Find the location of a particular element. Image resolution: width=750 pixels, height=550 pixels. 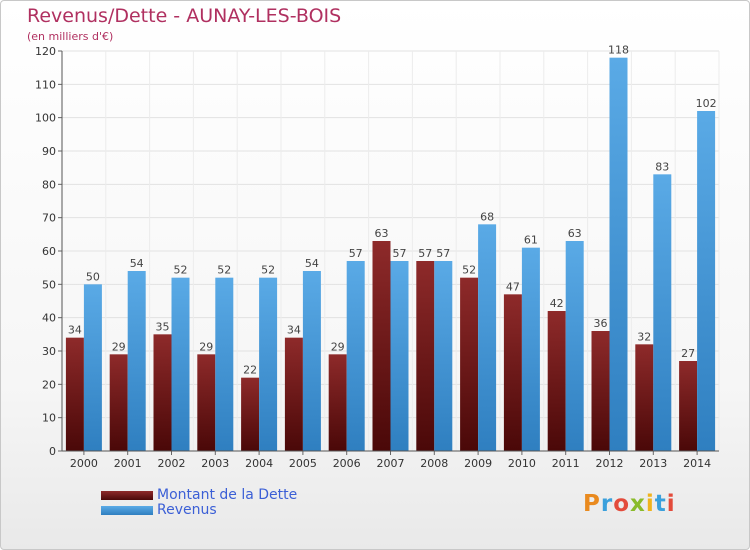

legend-item-dette: Montant de la Dette is located at coordinates (199, 495).